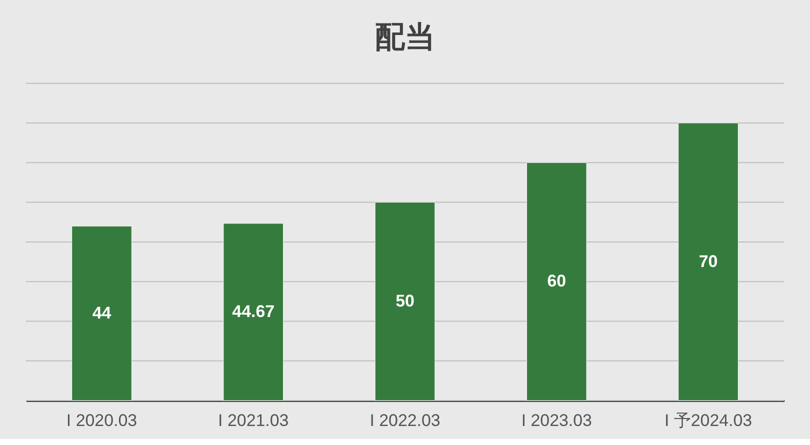  I want to click on data-label: 44, so click(102, 312).